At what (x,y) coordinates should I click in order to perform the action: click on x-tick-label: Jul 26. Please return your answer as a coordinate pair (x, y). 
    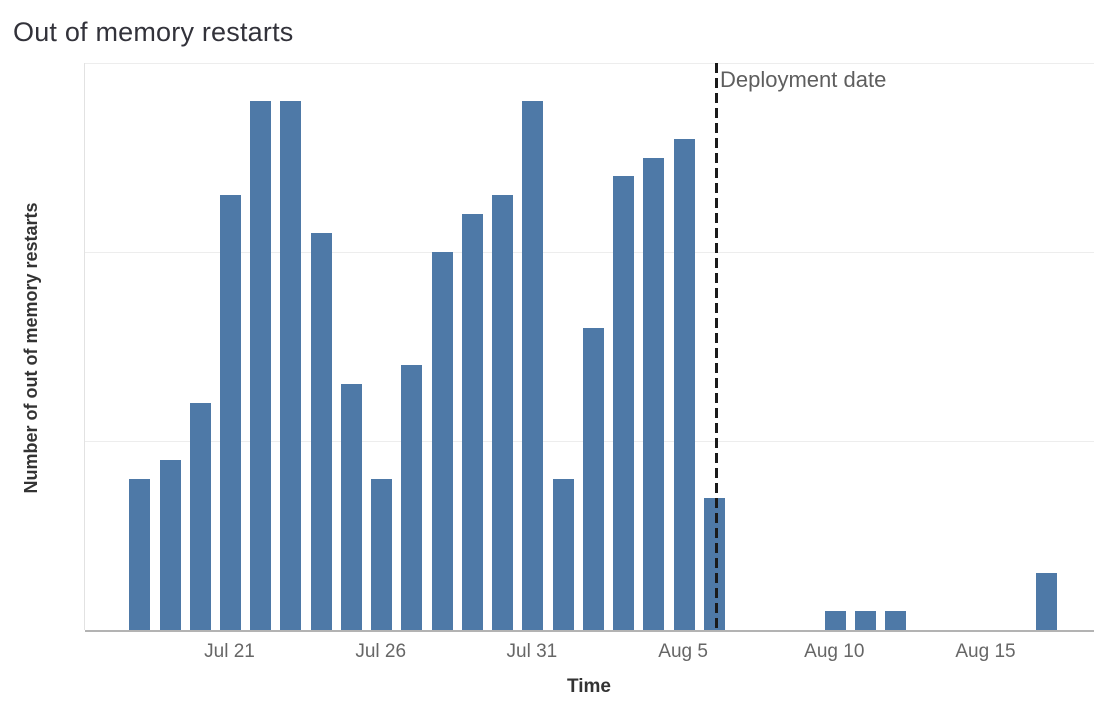
    Looking at the image, I should click on (381, 651).